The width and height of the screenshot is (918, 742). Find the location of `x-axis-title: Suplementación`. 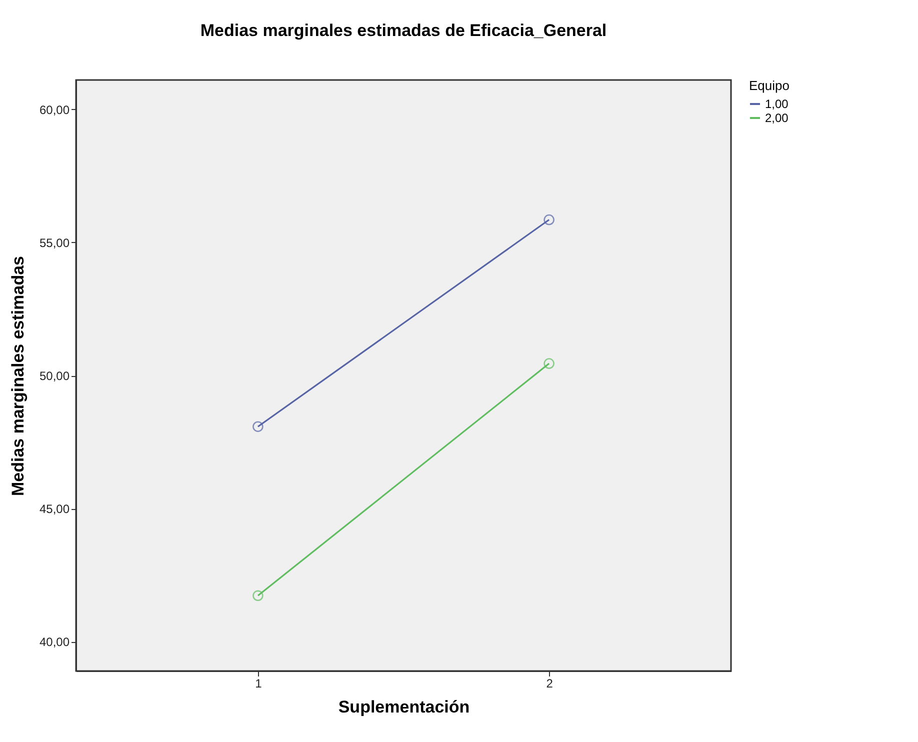

x-axis-title: Suplementación is located at coordinates (404, 707).